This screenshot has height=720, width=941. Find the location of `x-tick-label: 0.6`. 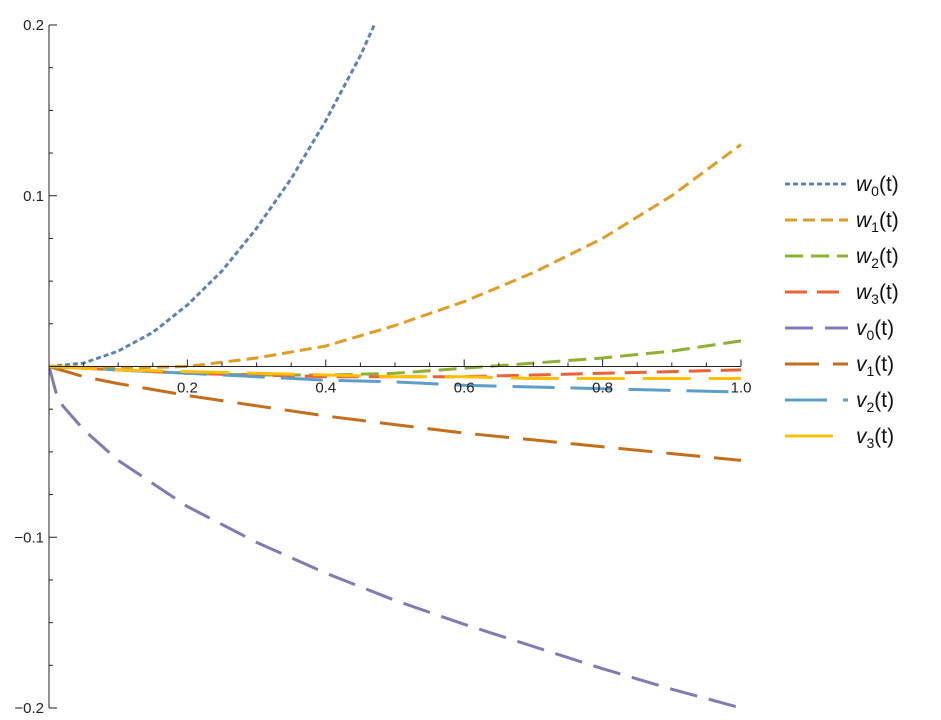

x-tick-label: 0.6 is located at coordinates (464, 388).